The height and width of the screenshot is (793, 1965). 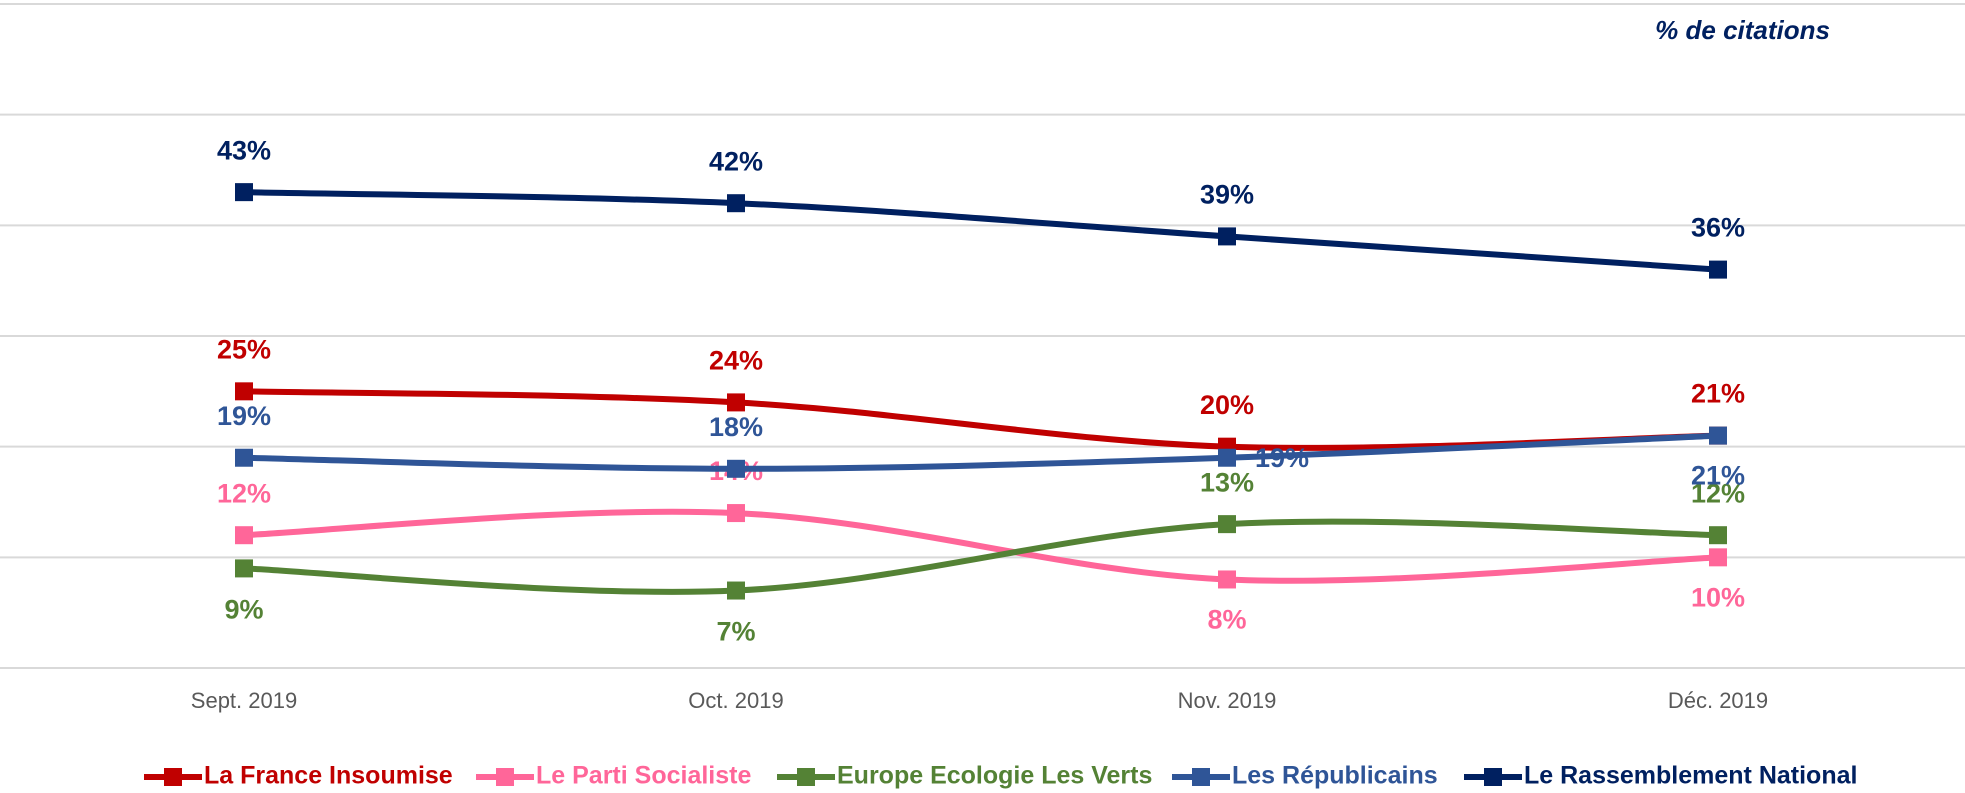 What do you see at coordinates (736, 361) in the screenshot?
I see `value-label: 24%` at bounding box center [736, 361].